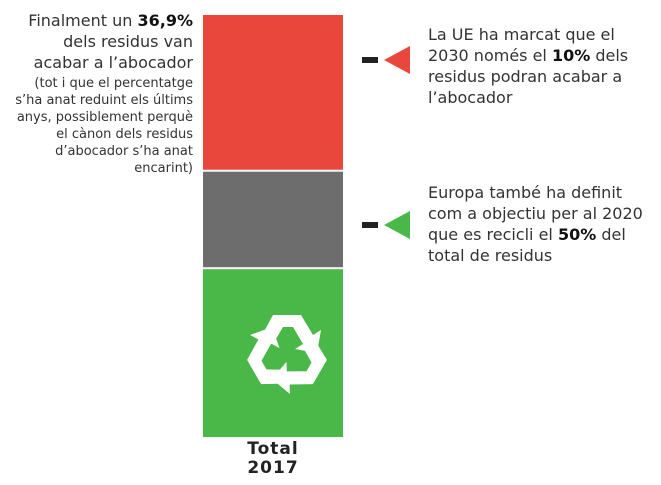 This screenshot has height=485, width=661. Describe the element at coordinates (527, 245) in the screenshot. I see `text: del total de residus` at that location.